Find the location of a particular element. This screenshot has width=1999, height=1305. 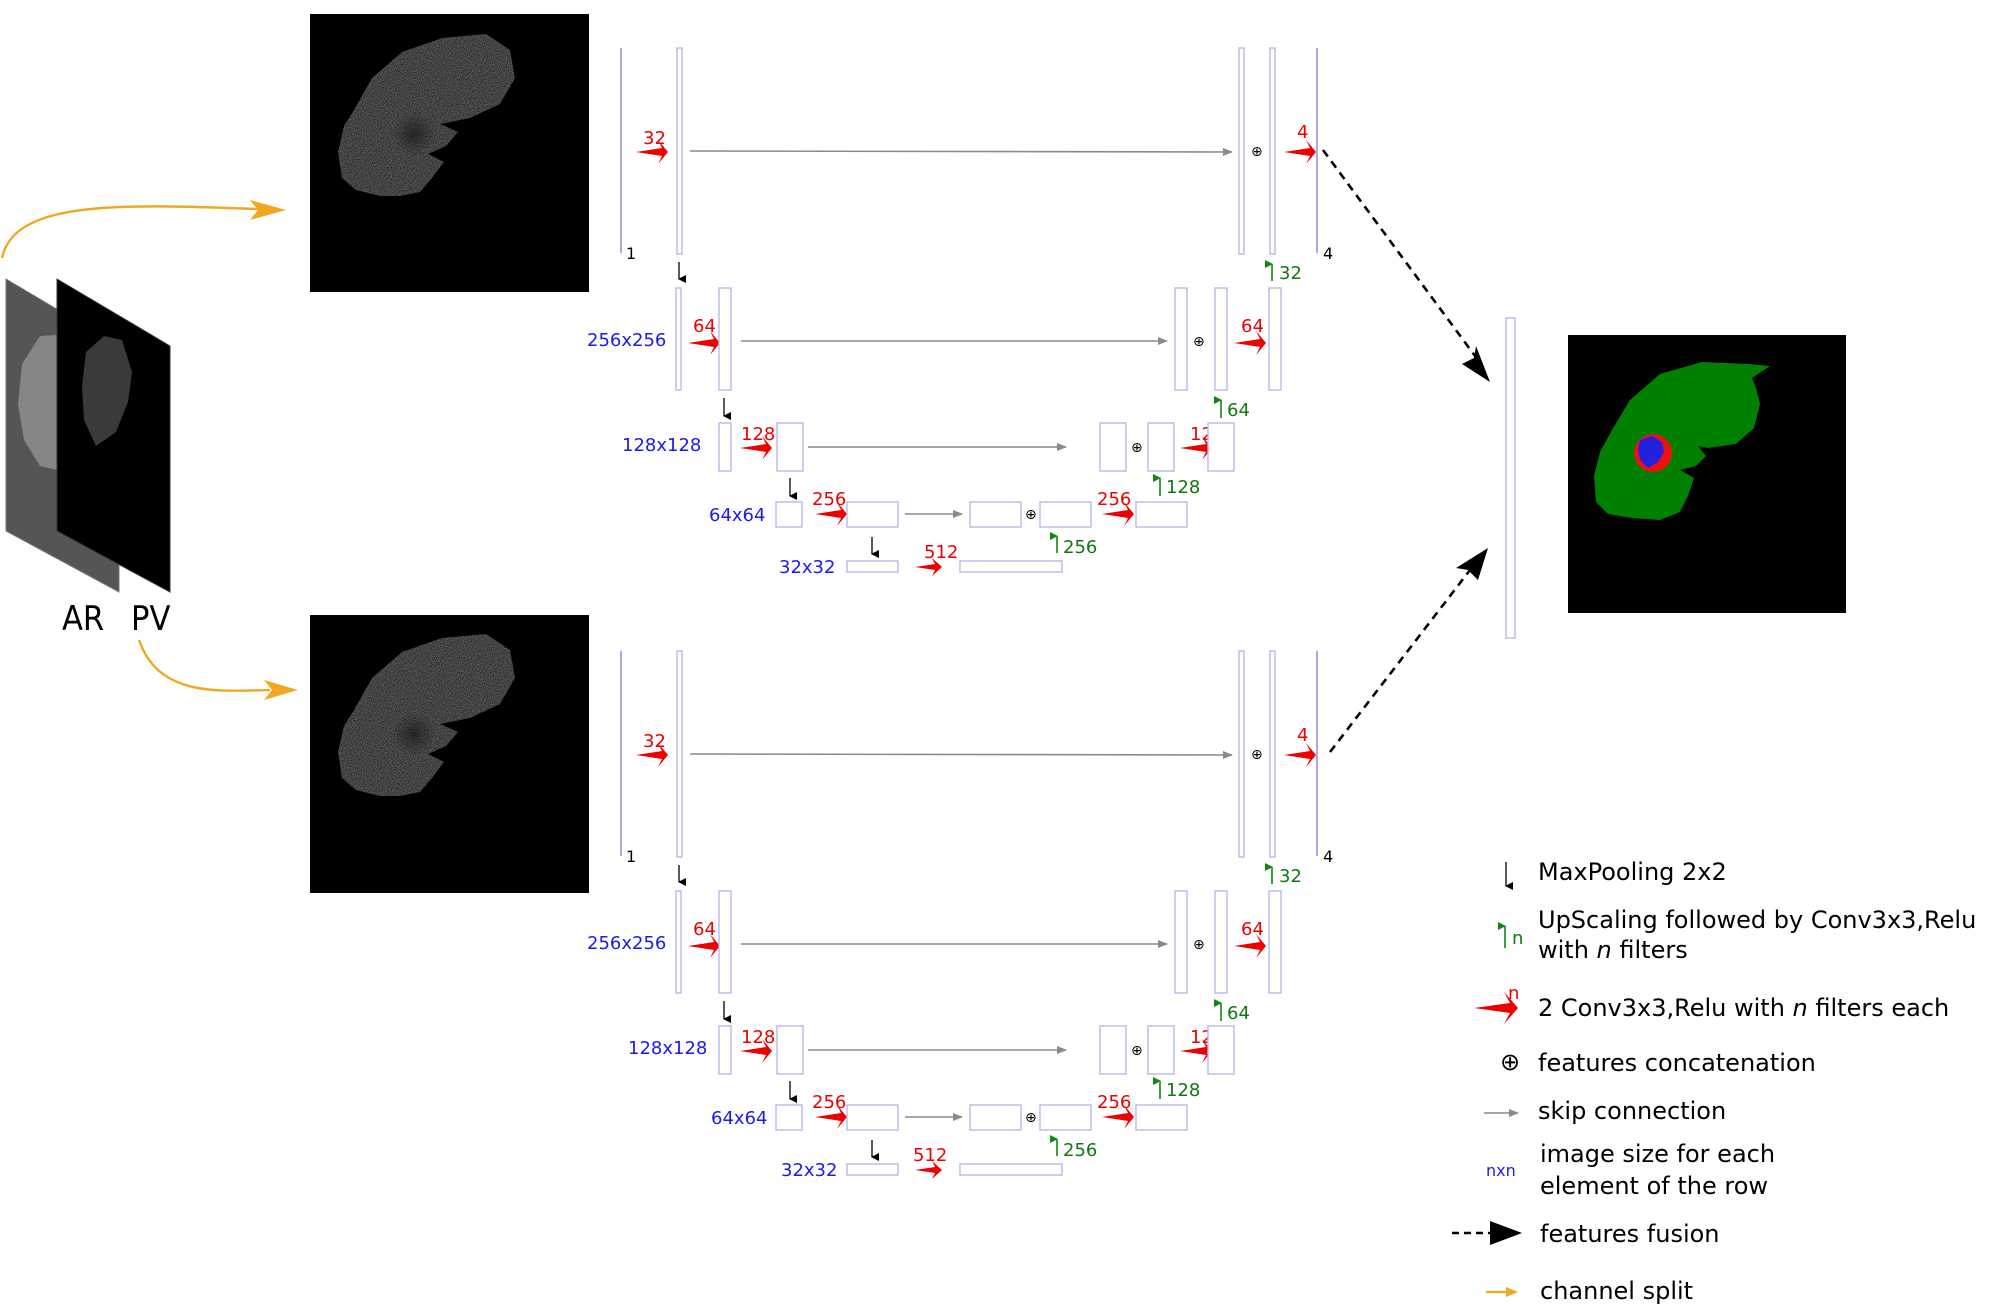

enc3-filters: 256 is located at coordinates (829, 1102).